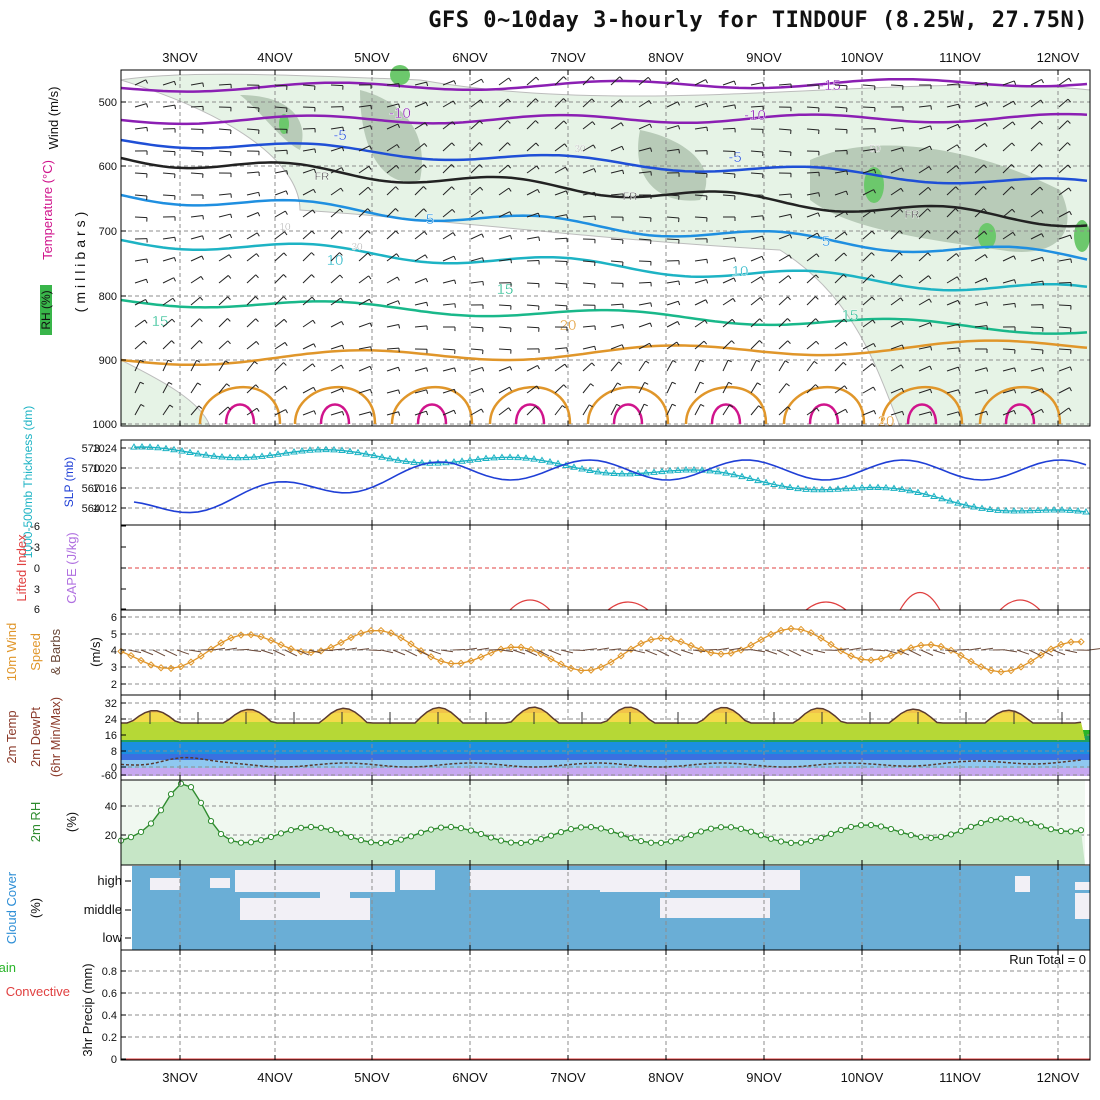 The width and height of the screenshot is (1100, 1100). I want to click on cloud-fill, so click(1022, 884).